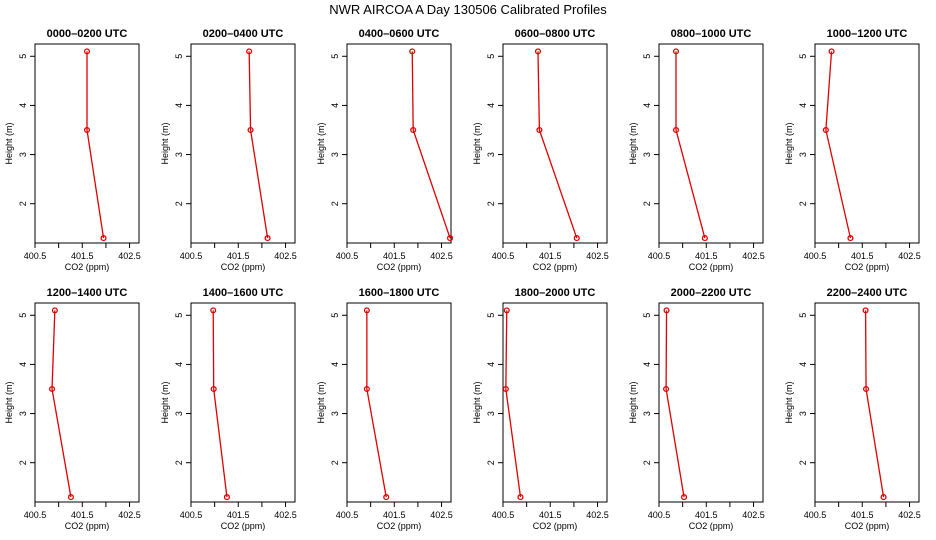 Image resolution: width=936 pixels, height=540 pixels. What do you see at coordinates (867, 293) in the screenshot?
I see `panel-title: 2200–2400 UTC` at bounding box center [867, 293].